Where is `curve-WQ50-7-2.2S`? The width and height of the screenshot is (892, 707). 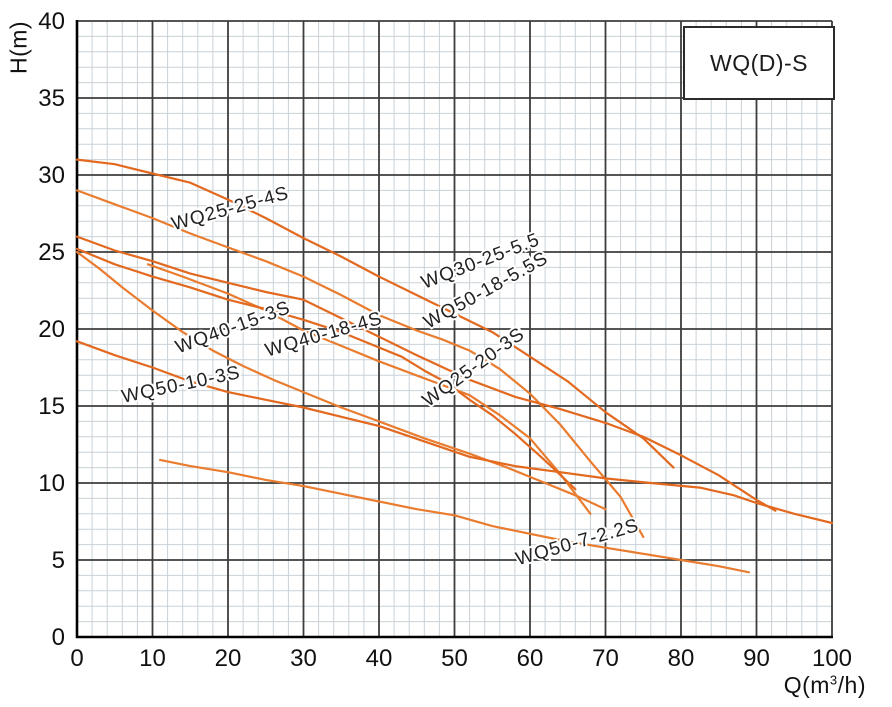 curve-WQ50-7-2.2S is located at coordinates (455, 516).